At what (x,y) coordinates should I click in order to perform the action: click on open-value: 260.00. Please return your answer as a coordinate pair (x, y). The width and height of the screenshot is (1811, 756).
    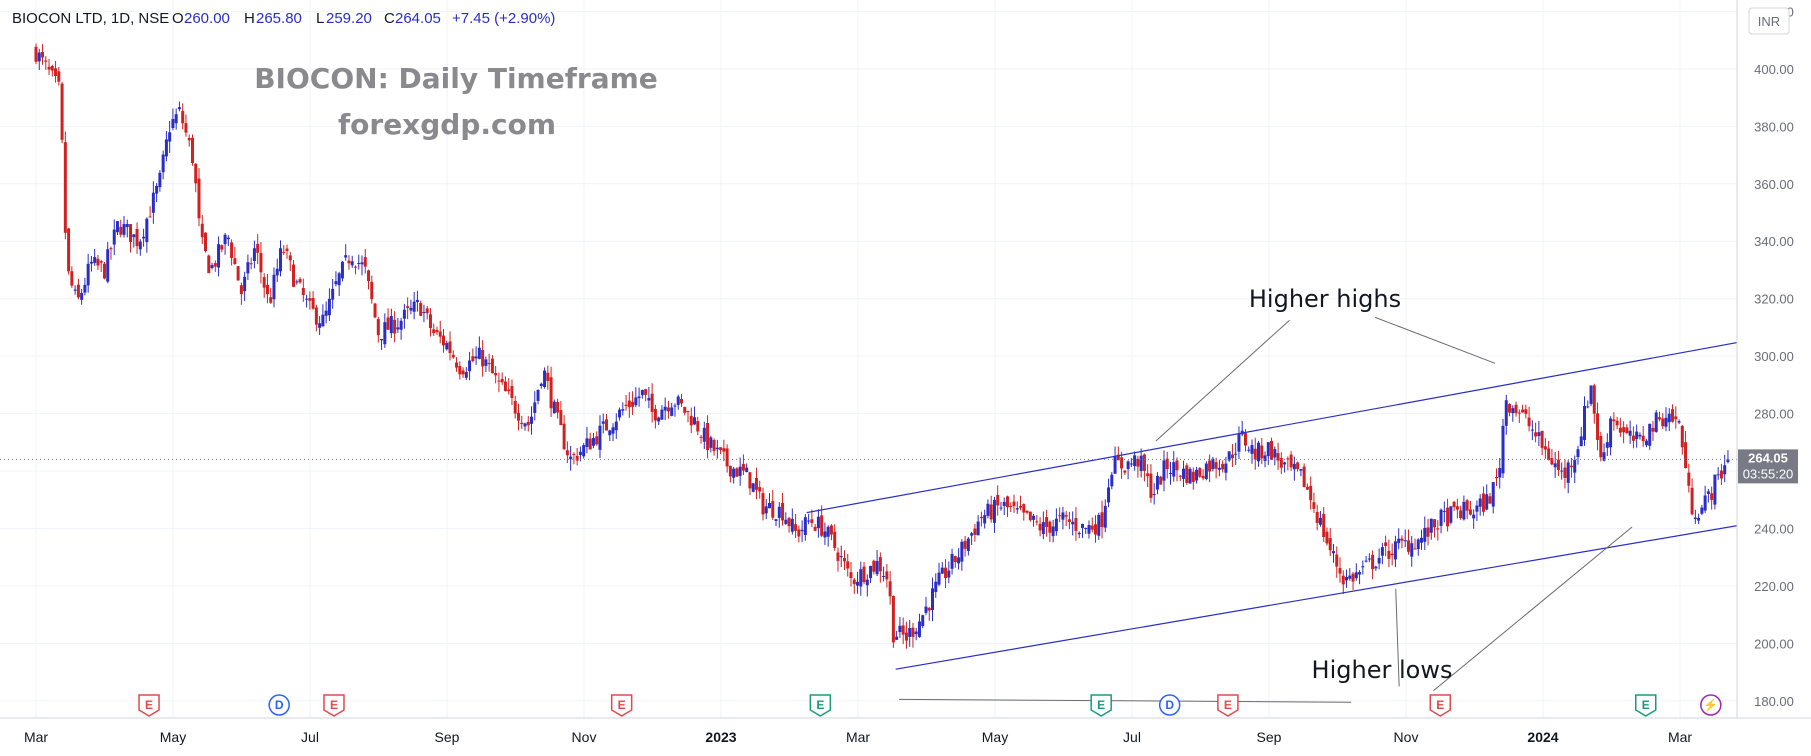
    Looking at the image, I should click on (207, 18).